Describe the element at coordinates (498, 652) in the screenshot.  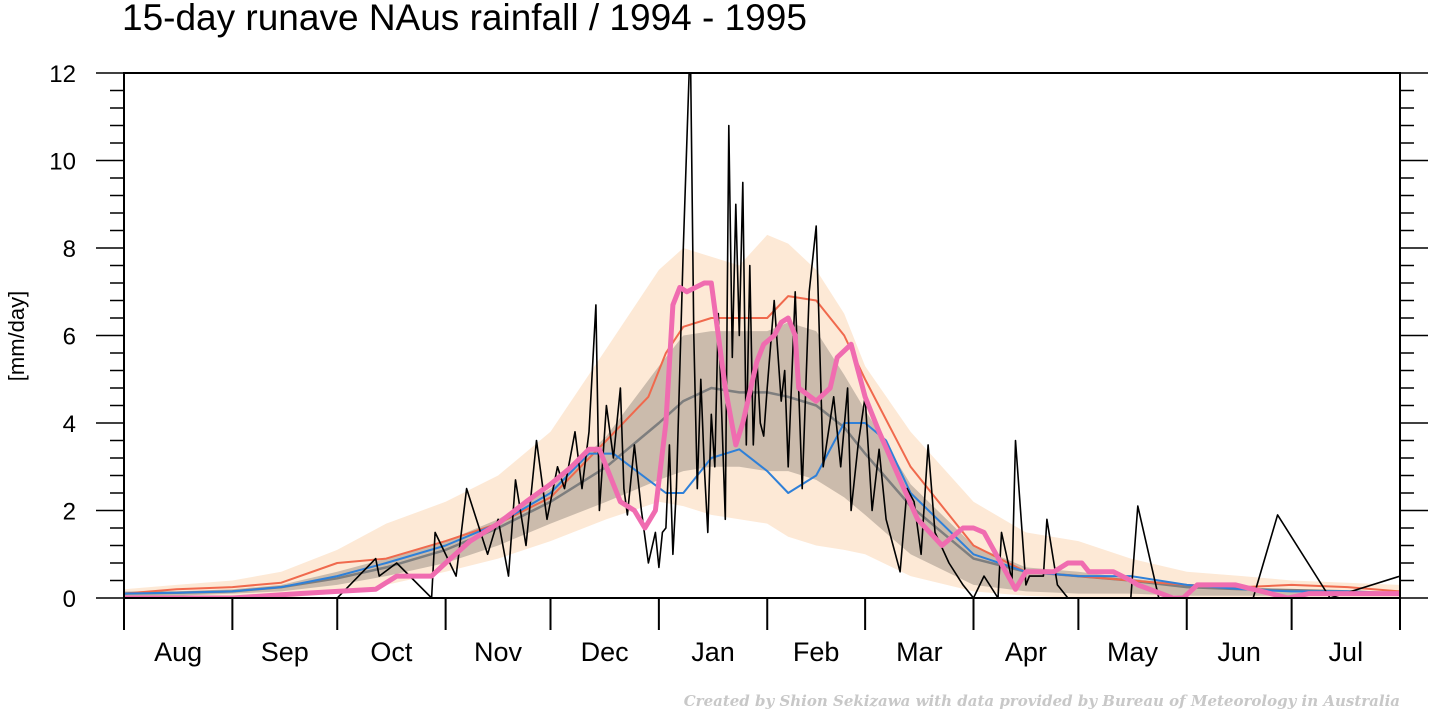
I see `x-tick-label-nov: Nov` at that location.